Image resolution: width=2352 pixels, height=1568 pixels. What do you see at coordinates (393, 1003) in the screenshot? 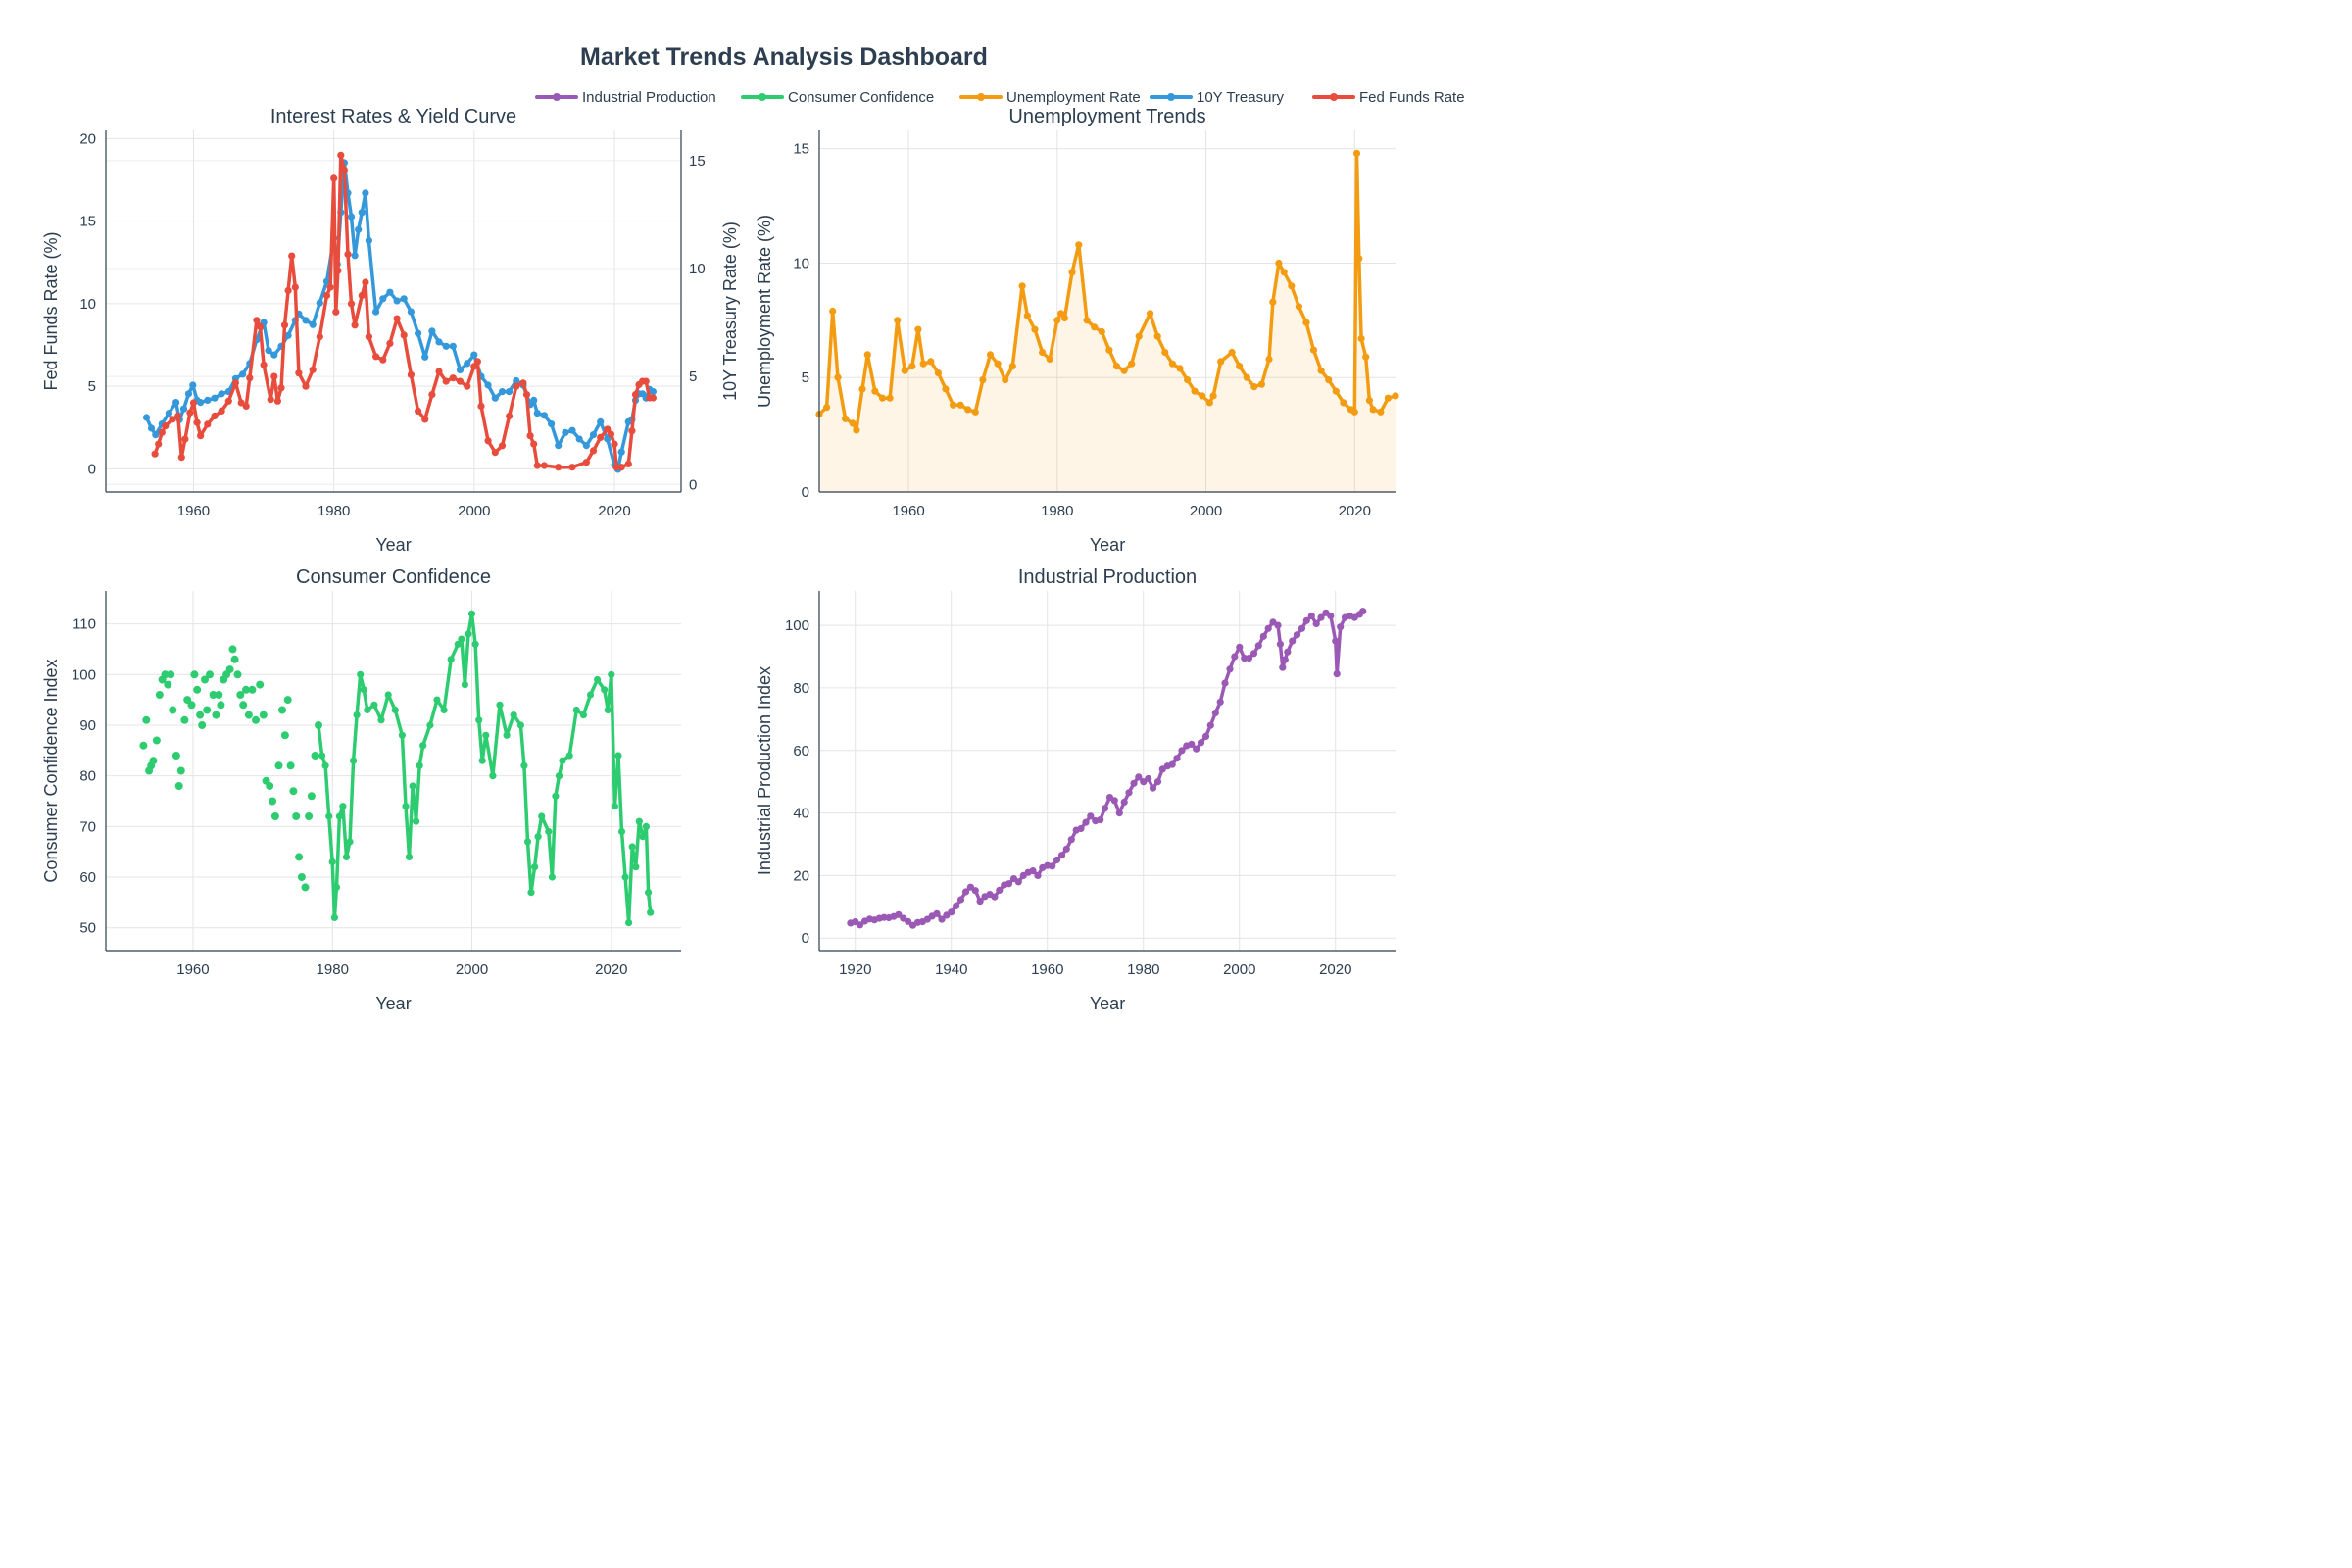
I see `x-axis-title: Year` at bounding box center [393, 1003].